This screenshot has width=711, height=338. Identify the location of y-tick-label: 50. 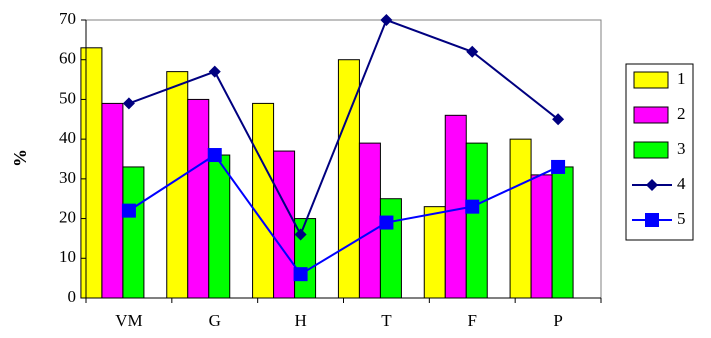
(67, 97).